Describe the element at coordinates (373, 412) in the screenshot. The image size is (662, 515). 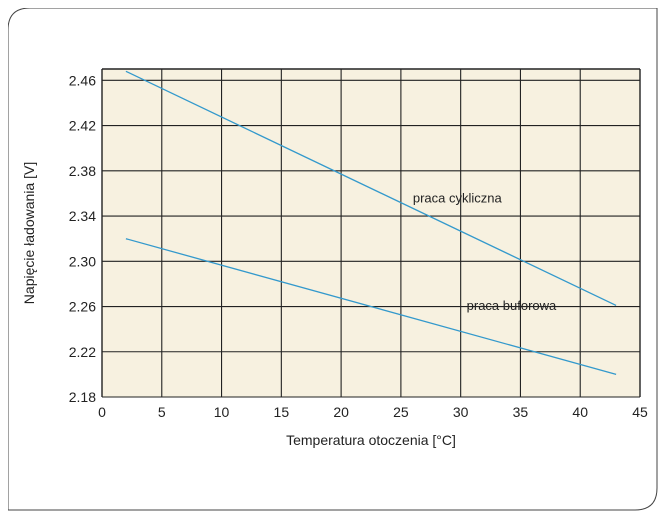
I see `x-axis-ticks: 0 5 10 15 20 25 30 35 40 45` at that location.